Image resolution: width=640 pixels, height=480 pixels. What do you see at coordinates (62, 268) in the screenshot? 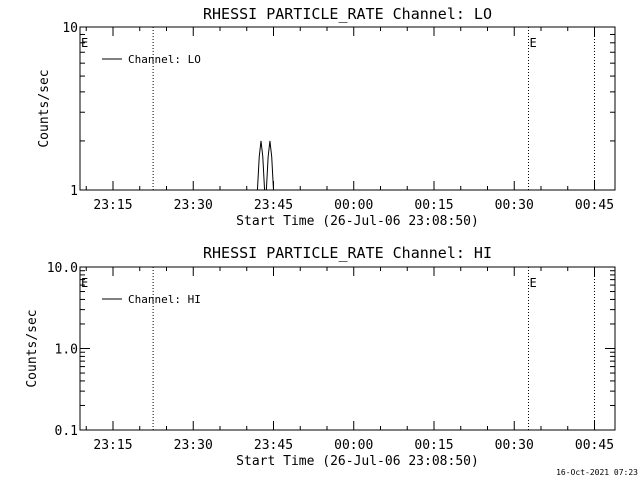
I see `y-tick-label: 10.0` at bounding box center [62, 268].